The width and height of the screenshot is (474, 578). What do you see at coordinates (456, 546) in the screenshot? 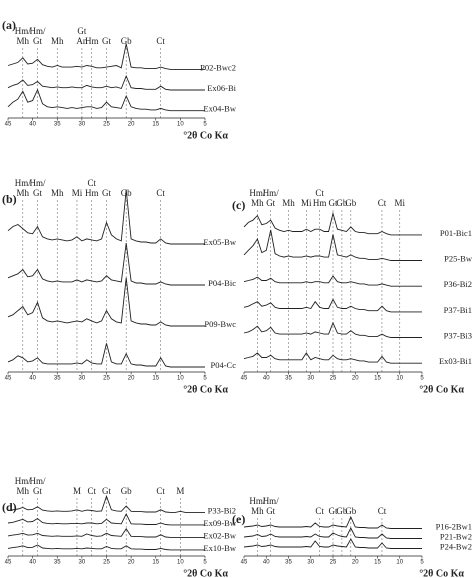
I see `trace-label: P24-Bw2` at bounding box center [456, 546].